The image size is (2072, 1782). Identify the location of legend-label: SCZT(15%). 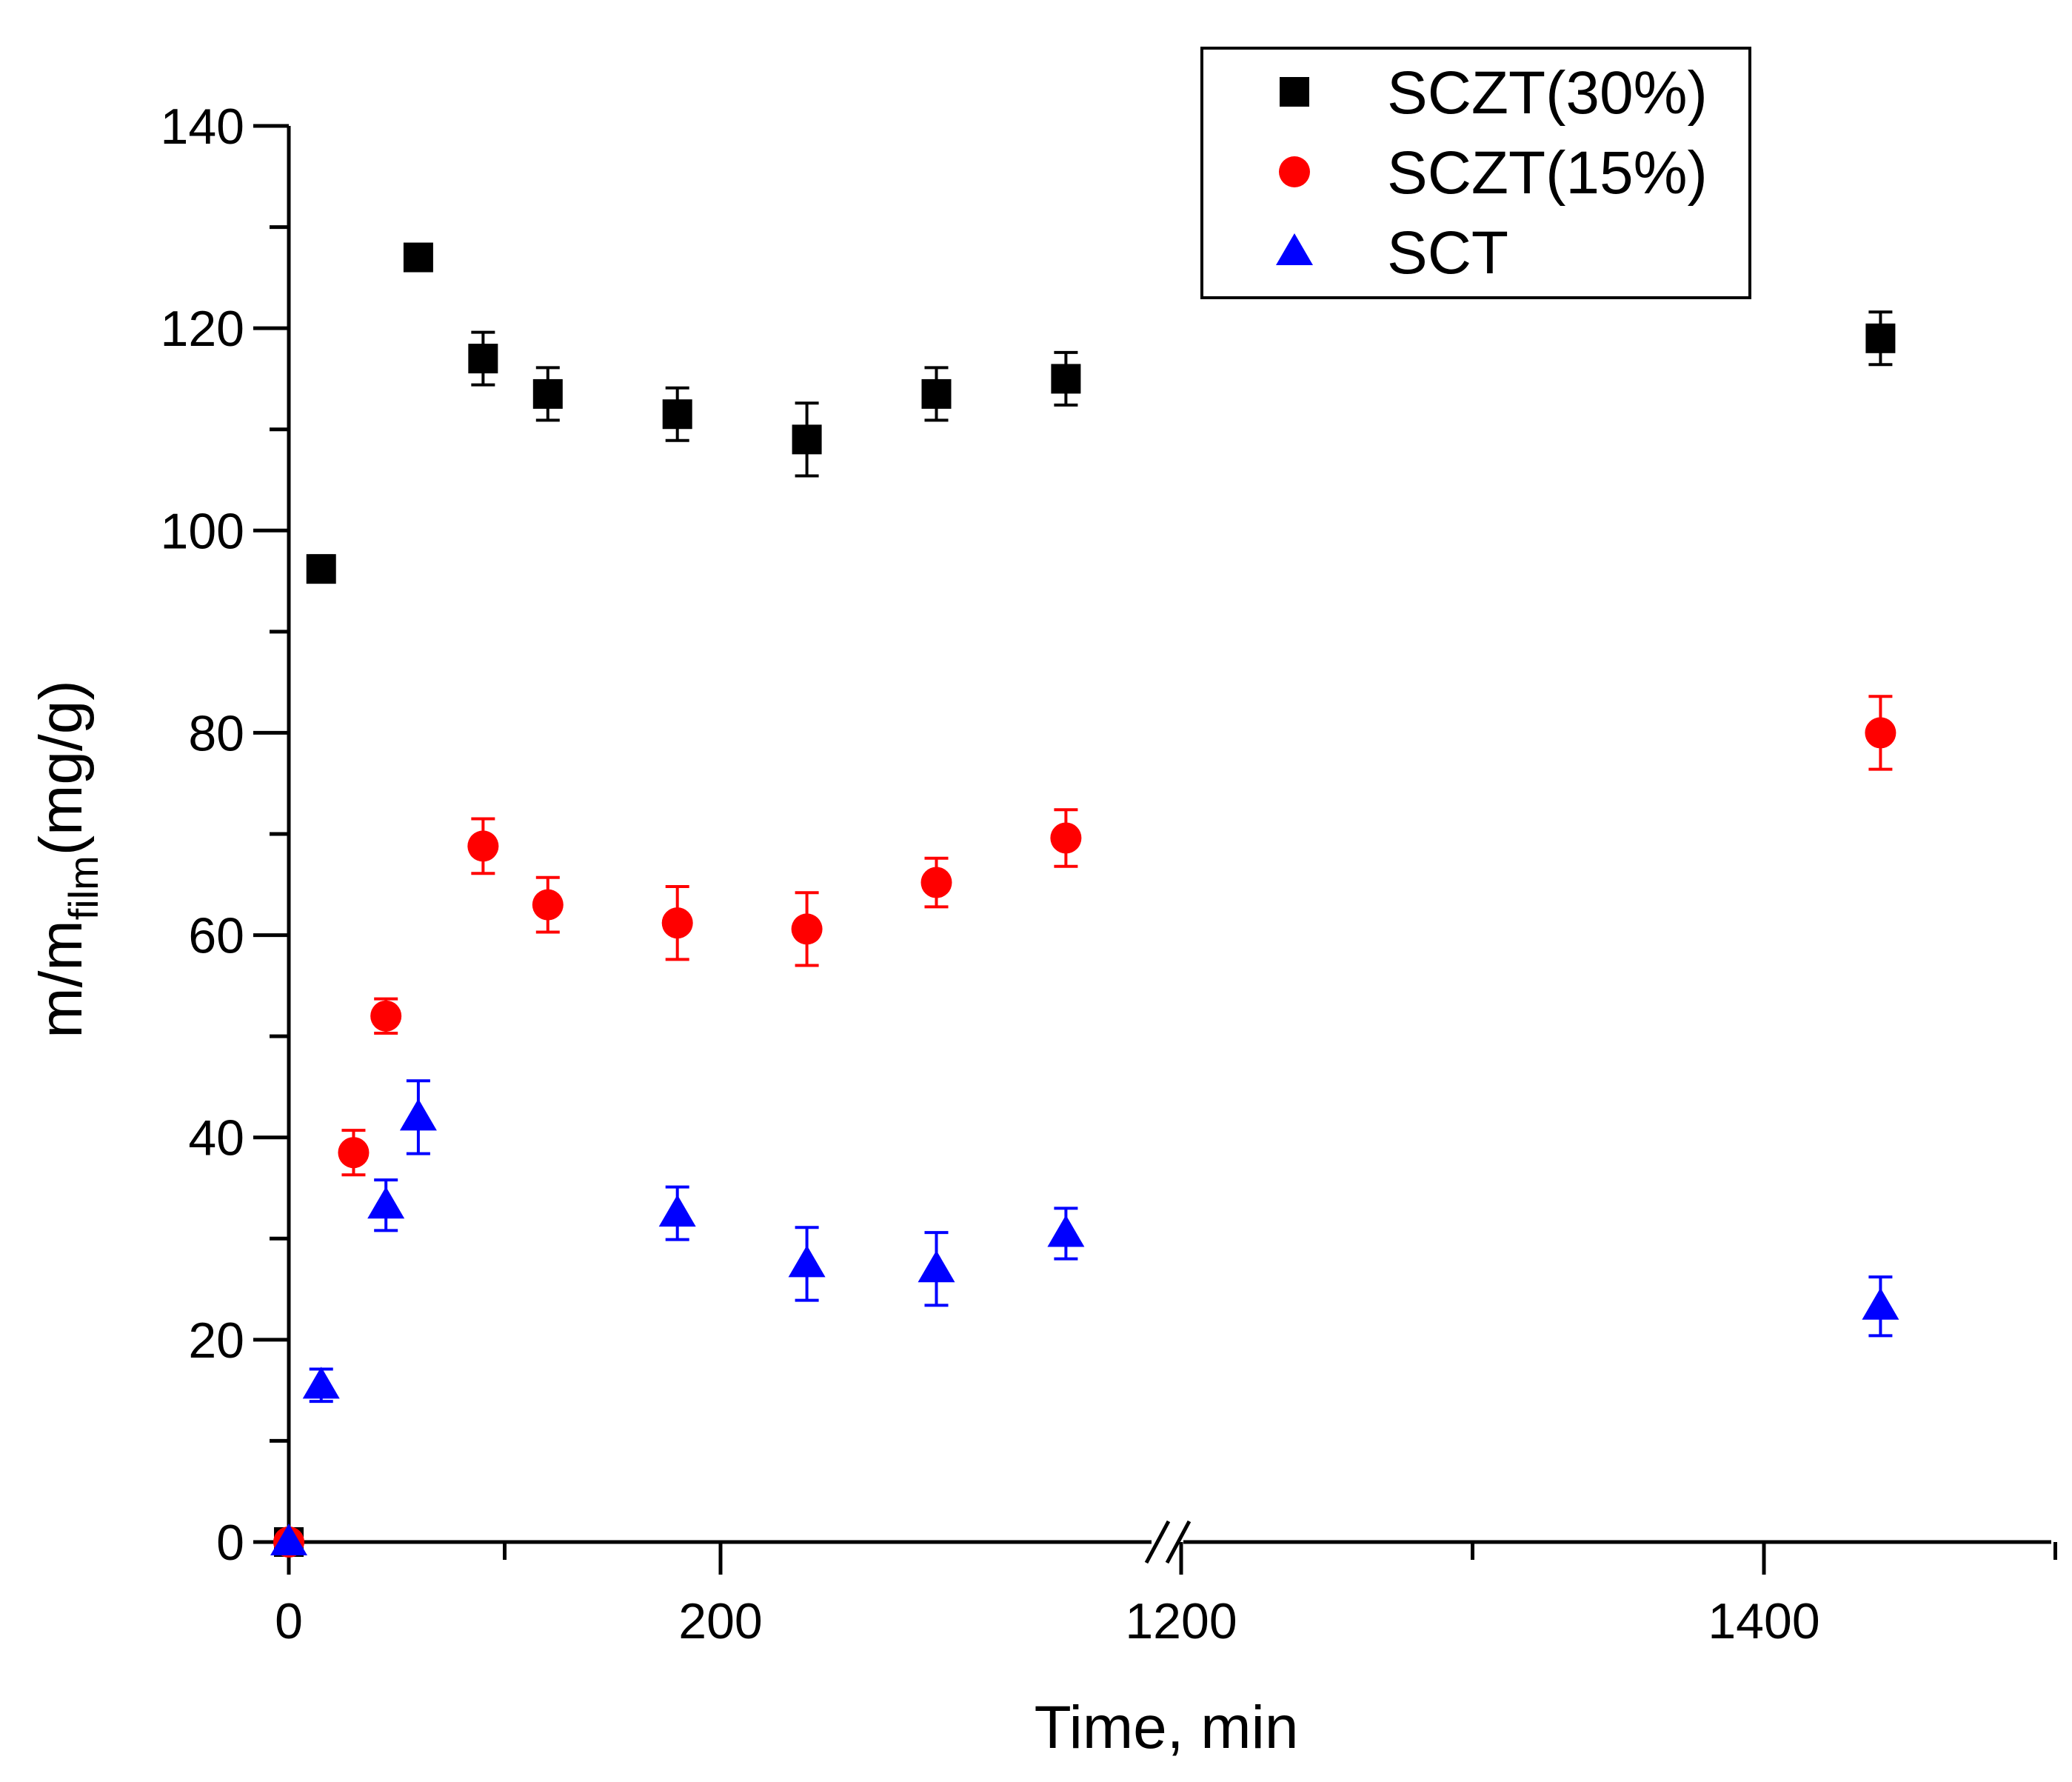
(1547, 173).